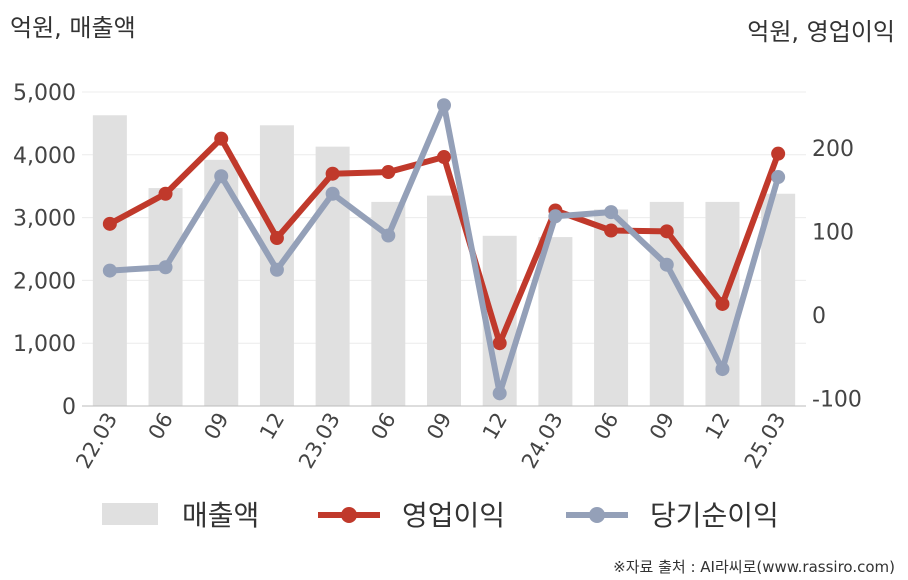 This screenshot has width=908, height=580. I want to click on legend-marker-net, so click(597, 515).